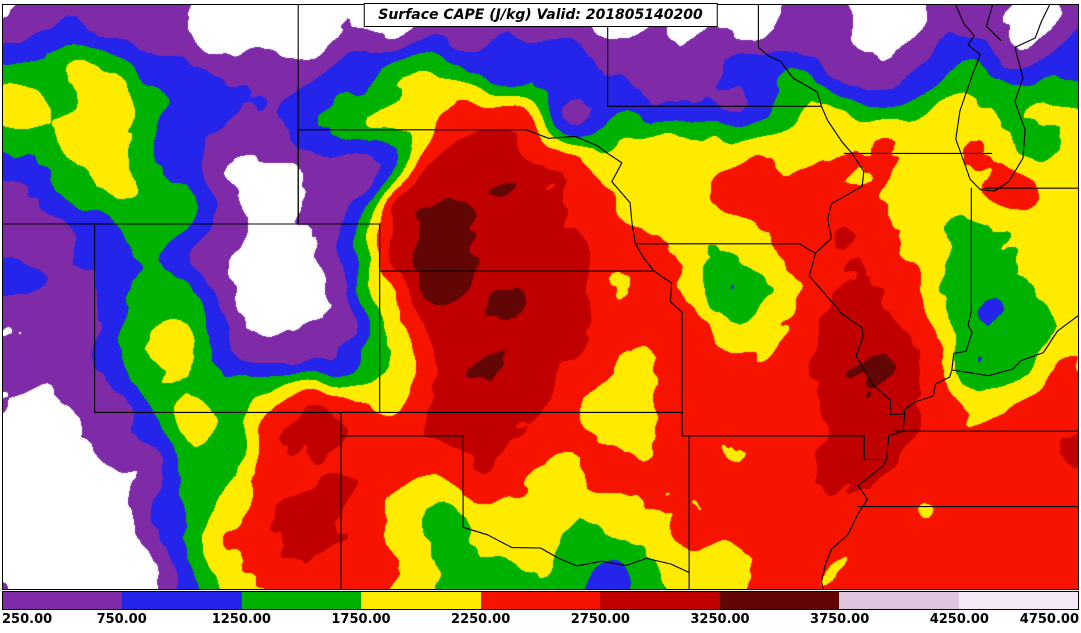 Image resolution: width=1081 pixels, height=633 pixels. I want to click on colorbar-tick-label: 750.00, so click(121, 619).